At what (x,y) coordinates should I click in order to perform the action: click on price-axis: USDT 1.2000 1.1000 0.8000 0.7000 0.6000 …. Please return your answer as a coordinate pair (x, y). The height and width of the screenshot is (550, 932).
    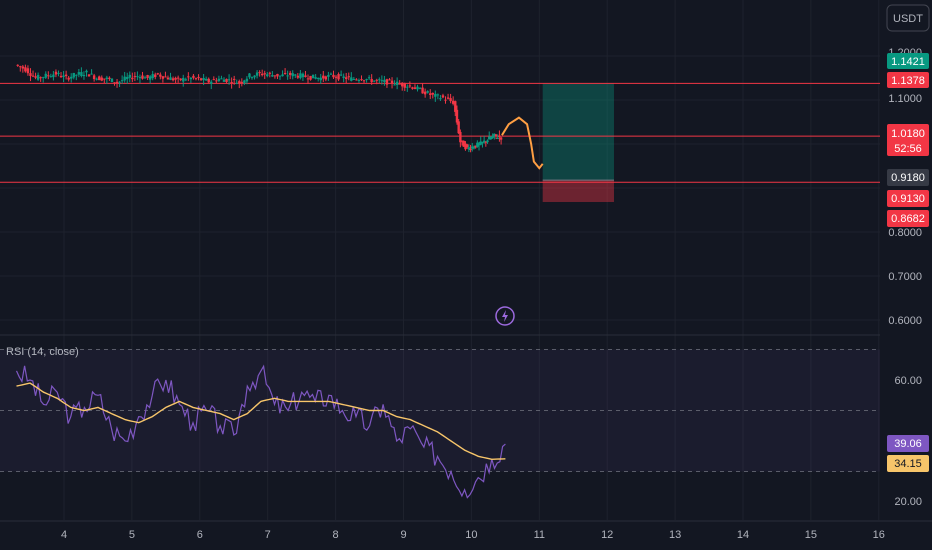
    Looking at the image, I should click on (906, 260).